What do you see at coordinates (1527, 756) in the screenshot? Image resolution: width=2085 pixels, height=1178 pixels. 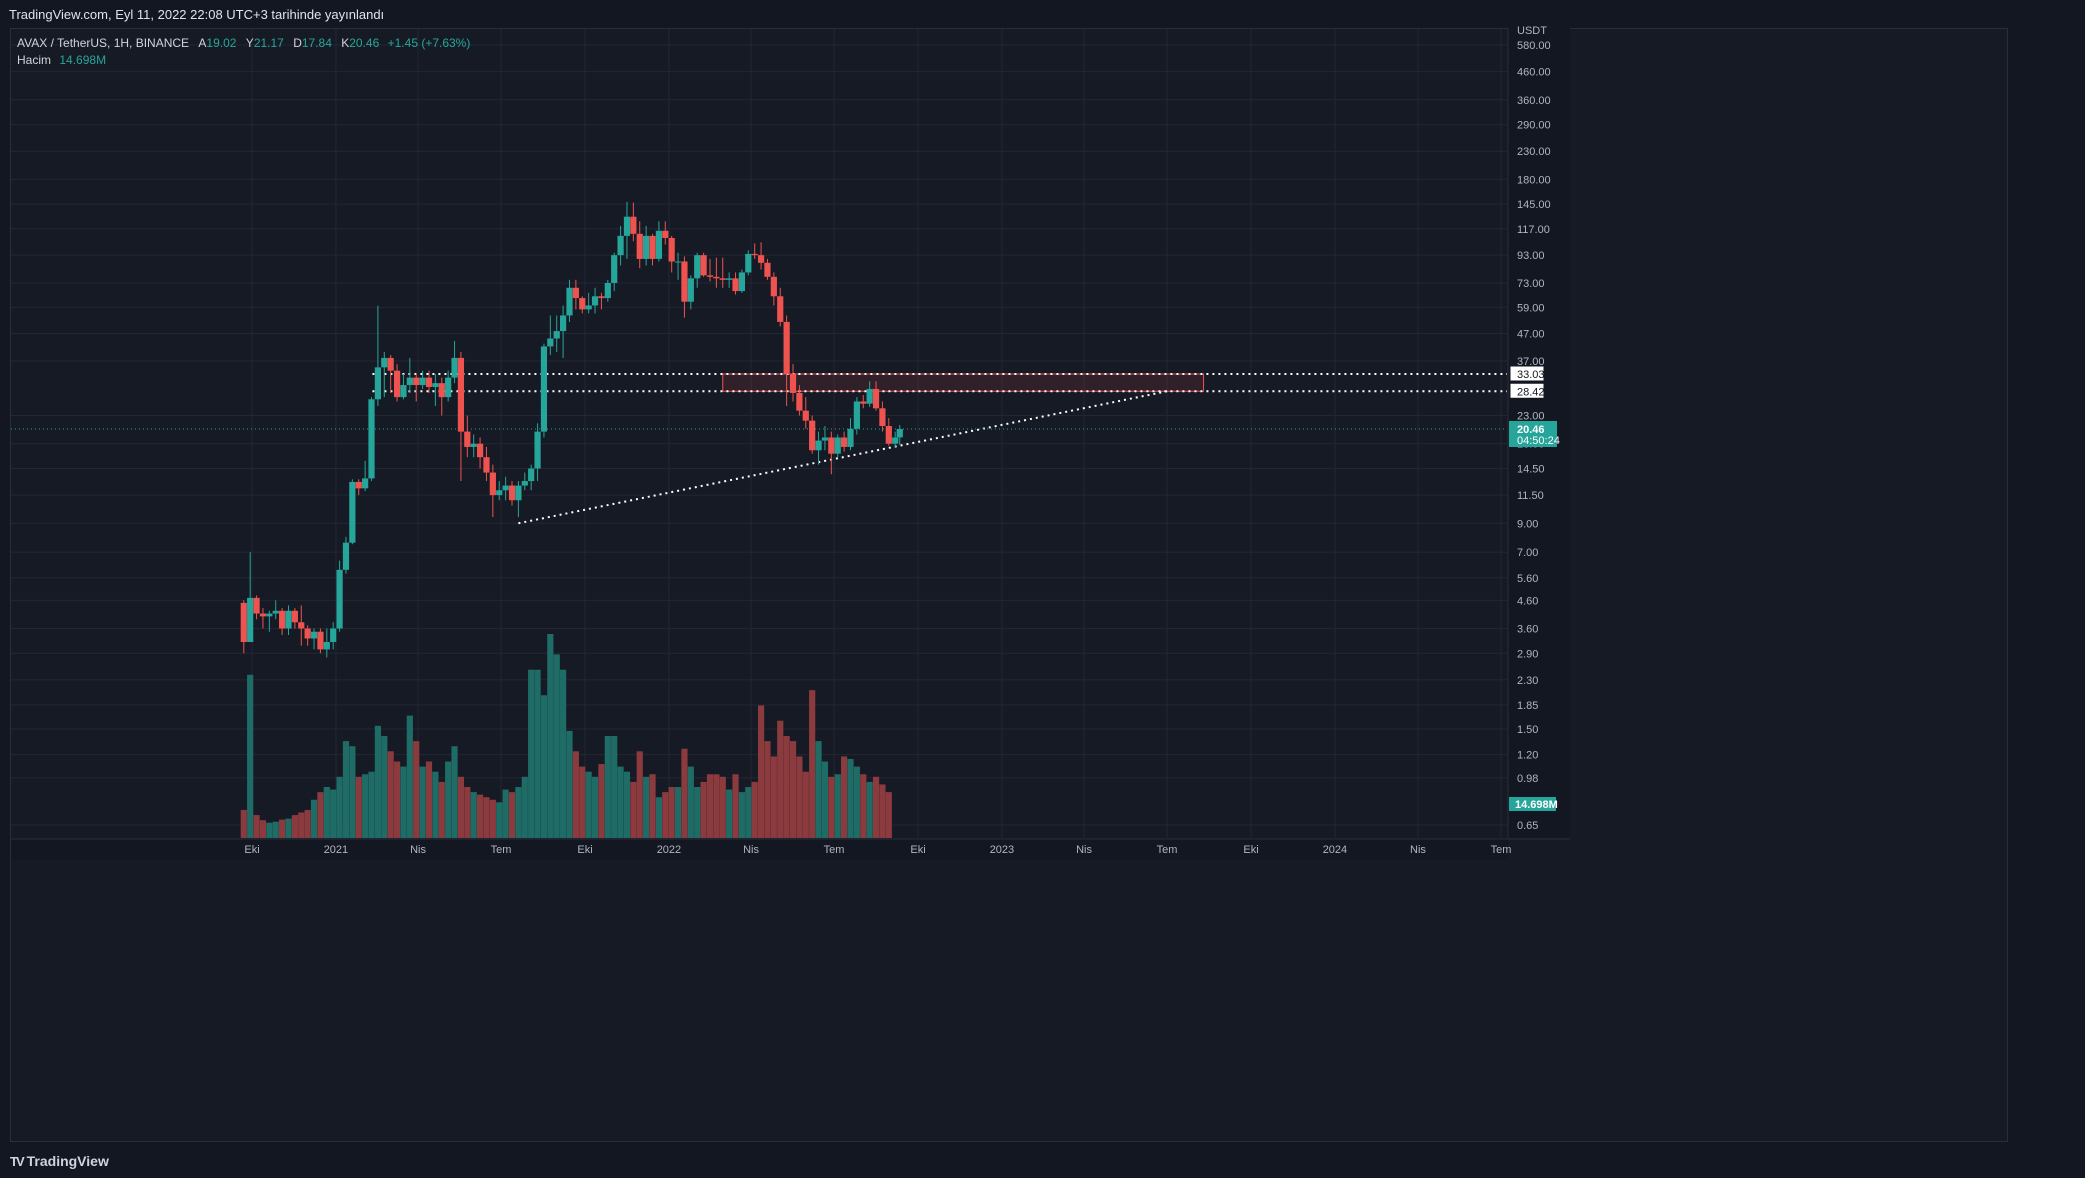 I see `y-tick-label: 1.20` at bounding box center [1527, 756].